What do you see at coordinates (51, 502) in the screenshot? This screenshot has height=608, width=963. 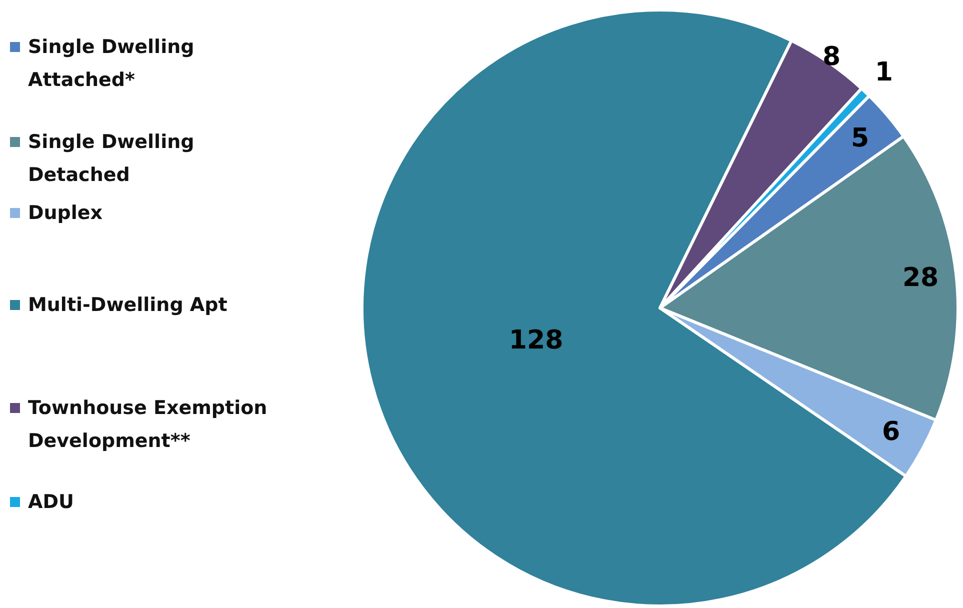 I see `legend-label: ADU` at bounding box center [51, 502].